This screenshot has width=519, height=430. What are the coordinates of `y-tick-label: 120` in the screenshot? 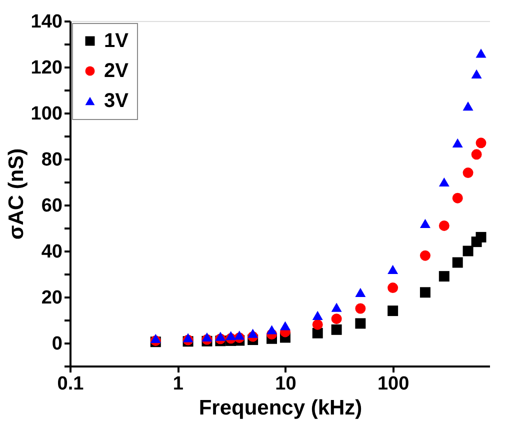 It's located at (46, 68).